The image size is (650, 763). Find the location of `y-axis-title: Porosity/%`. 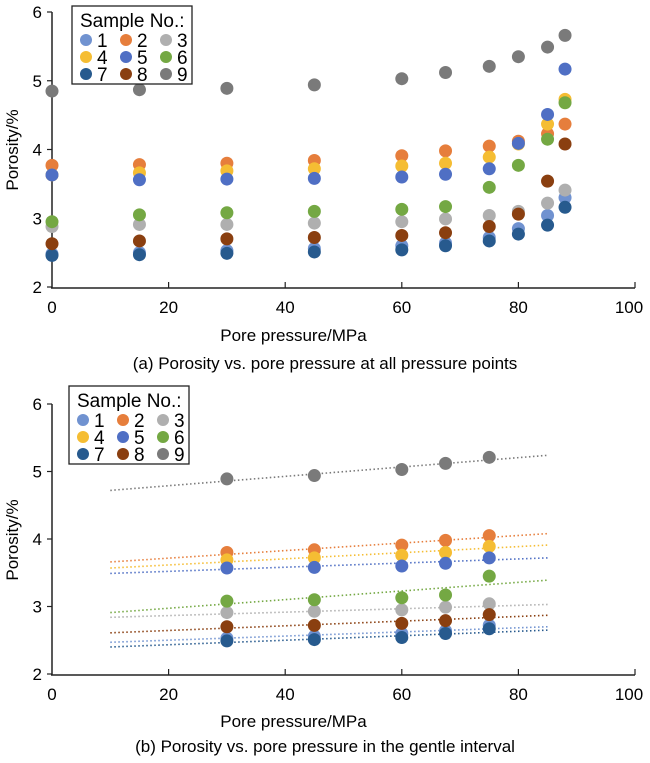

y-axis-title: Porosity/% is located at coordinates (12, 539).